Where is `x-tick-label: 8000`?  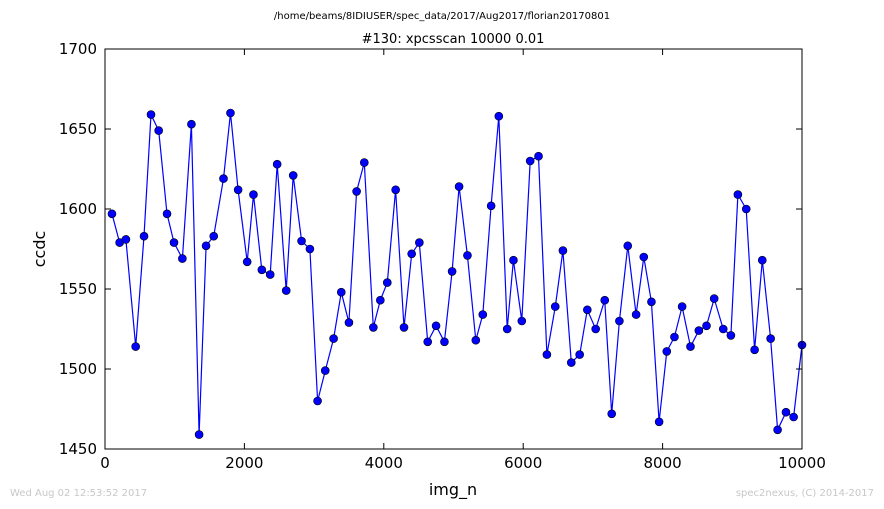 x-tick-label: 8000 is located at coordinates (663, 463).